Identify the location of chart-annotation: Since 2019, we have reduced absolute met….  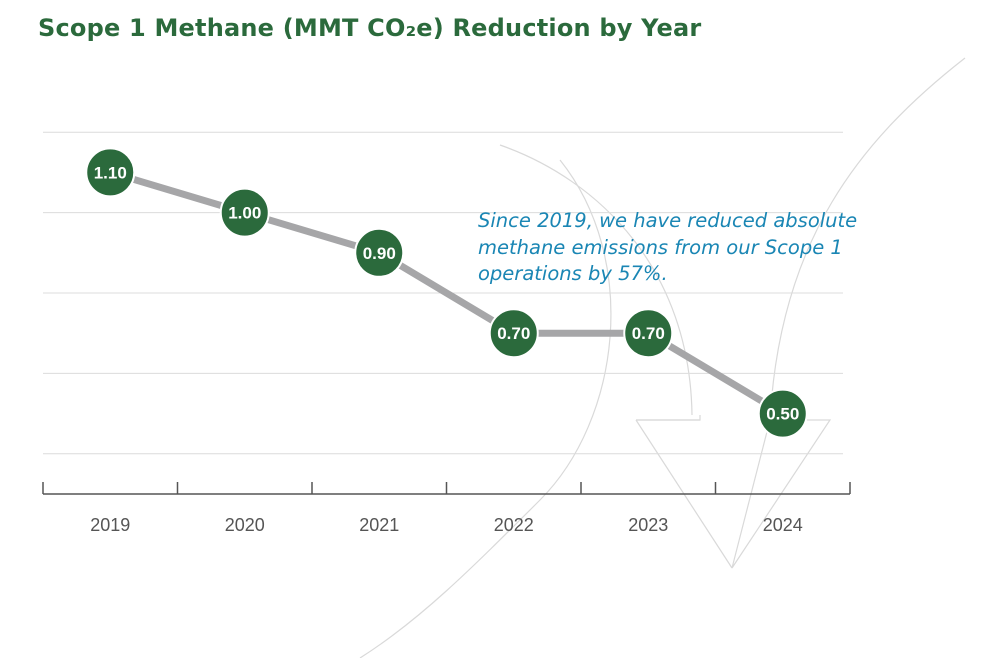
(668, 247).